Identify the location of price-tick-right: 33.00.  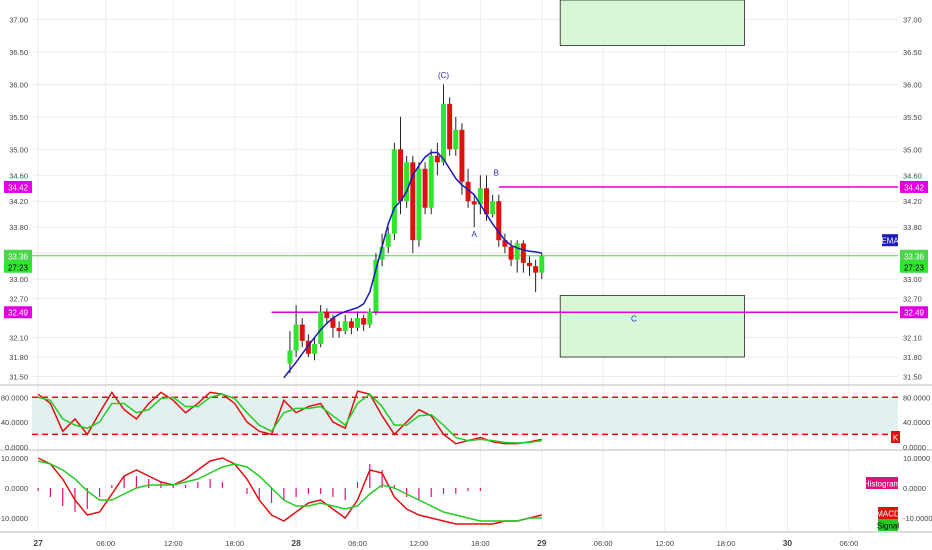
(912, 279).